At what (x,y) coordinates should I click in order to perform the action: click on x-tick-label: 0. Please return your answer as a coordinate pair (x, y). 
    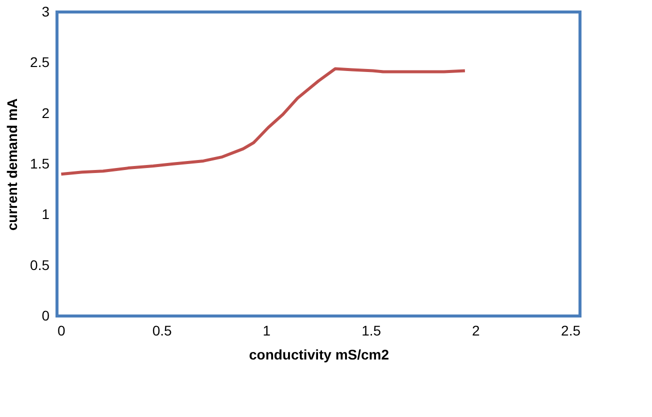
    Looking at the image, I should click on (62, 330).